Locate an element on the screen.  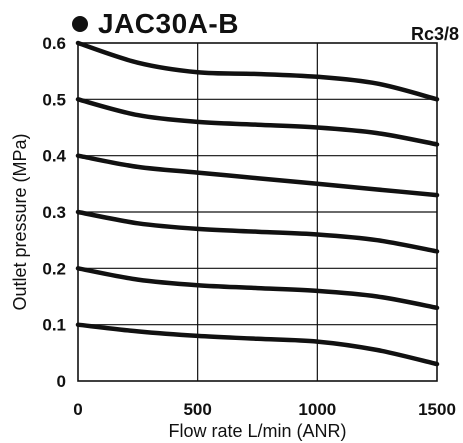
x-tick-label: 1500 is located at coordinates (437, 409).